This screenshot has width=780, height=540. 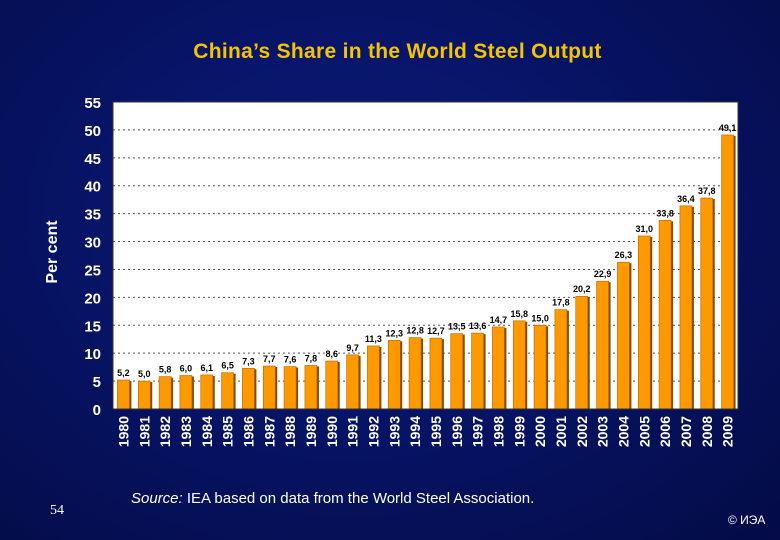 I want to click on y-tick-label: 30, so click(x=92, y=243).